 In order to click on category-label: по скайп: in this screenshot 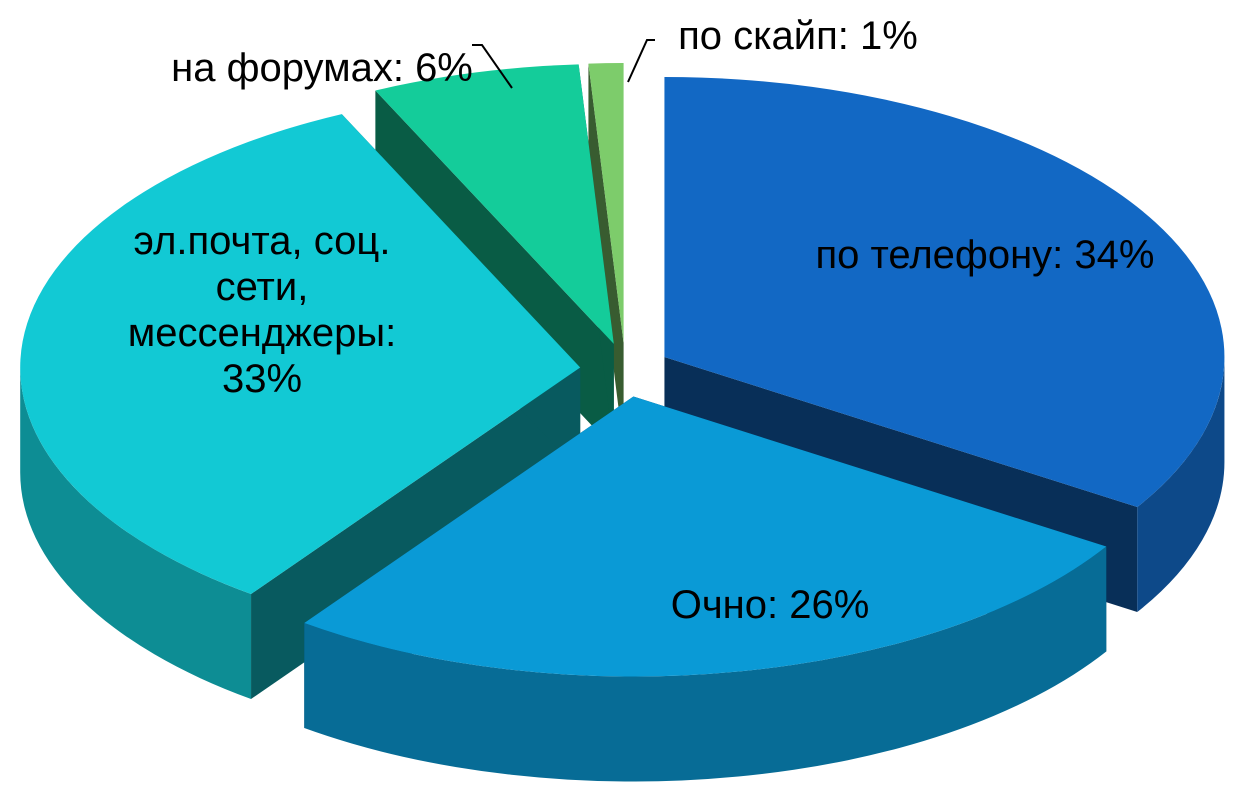, I will do `click(763, 36)`.